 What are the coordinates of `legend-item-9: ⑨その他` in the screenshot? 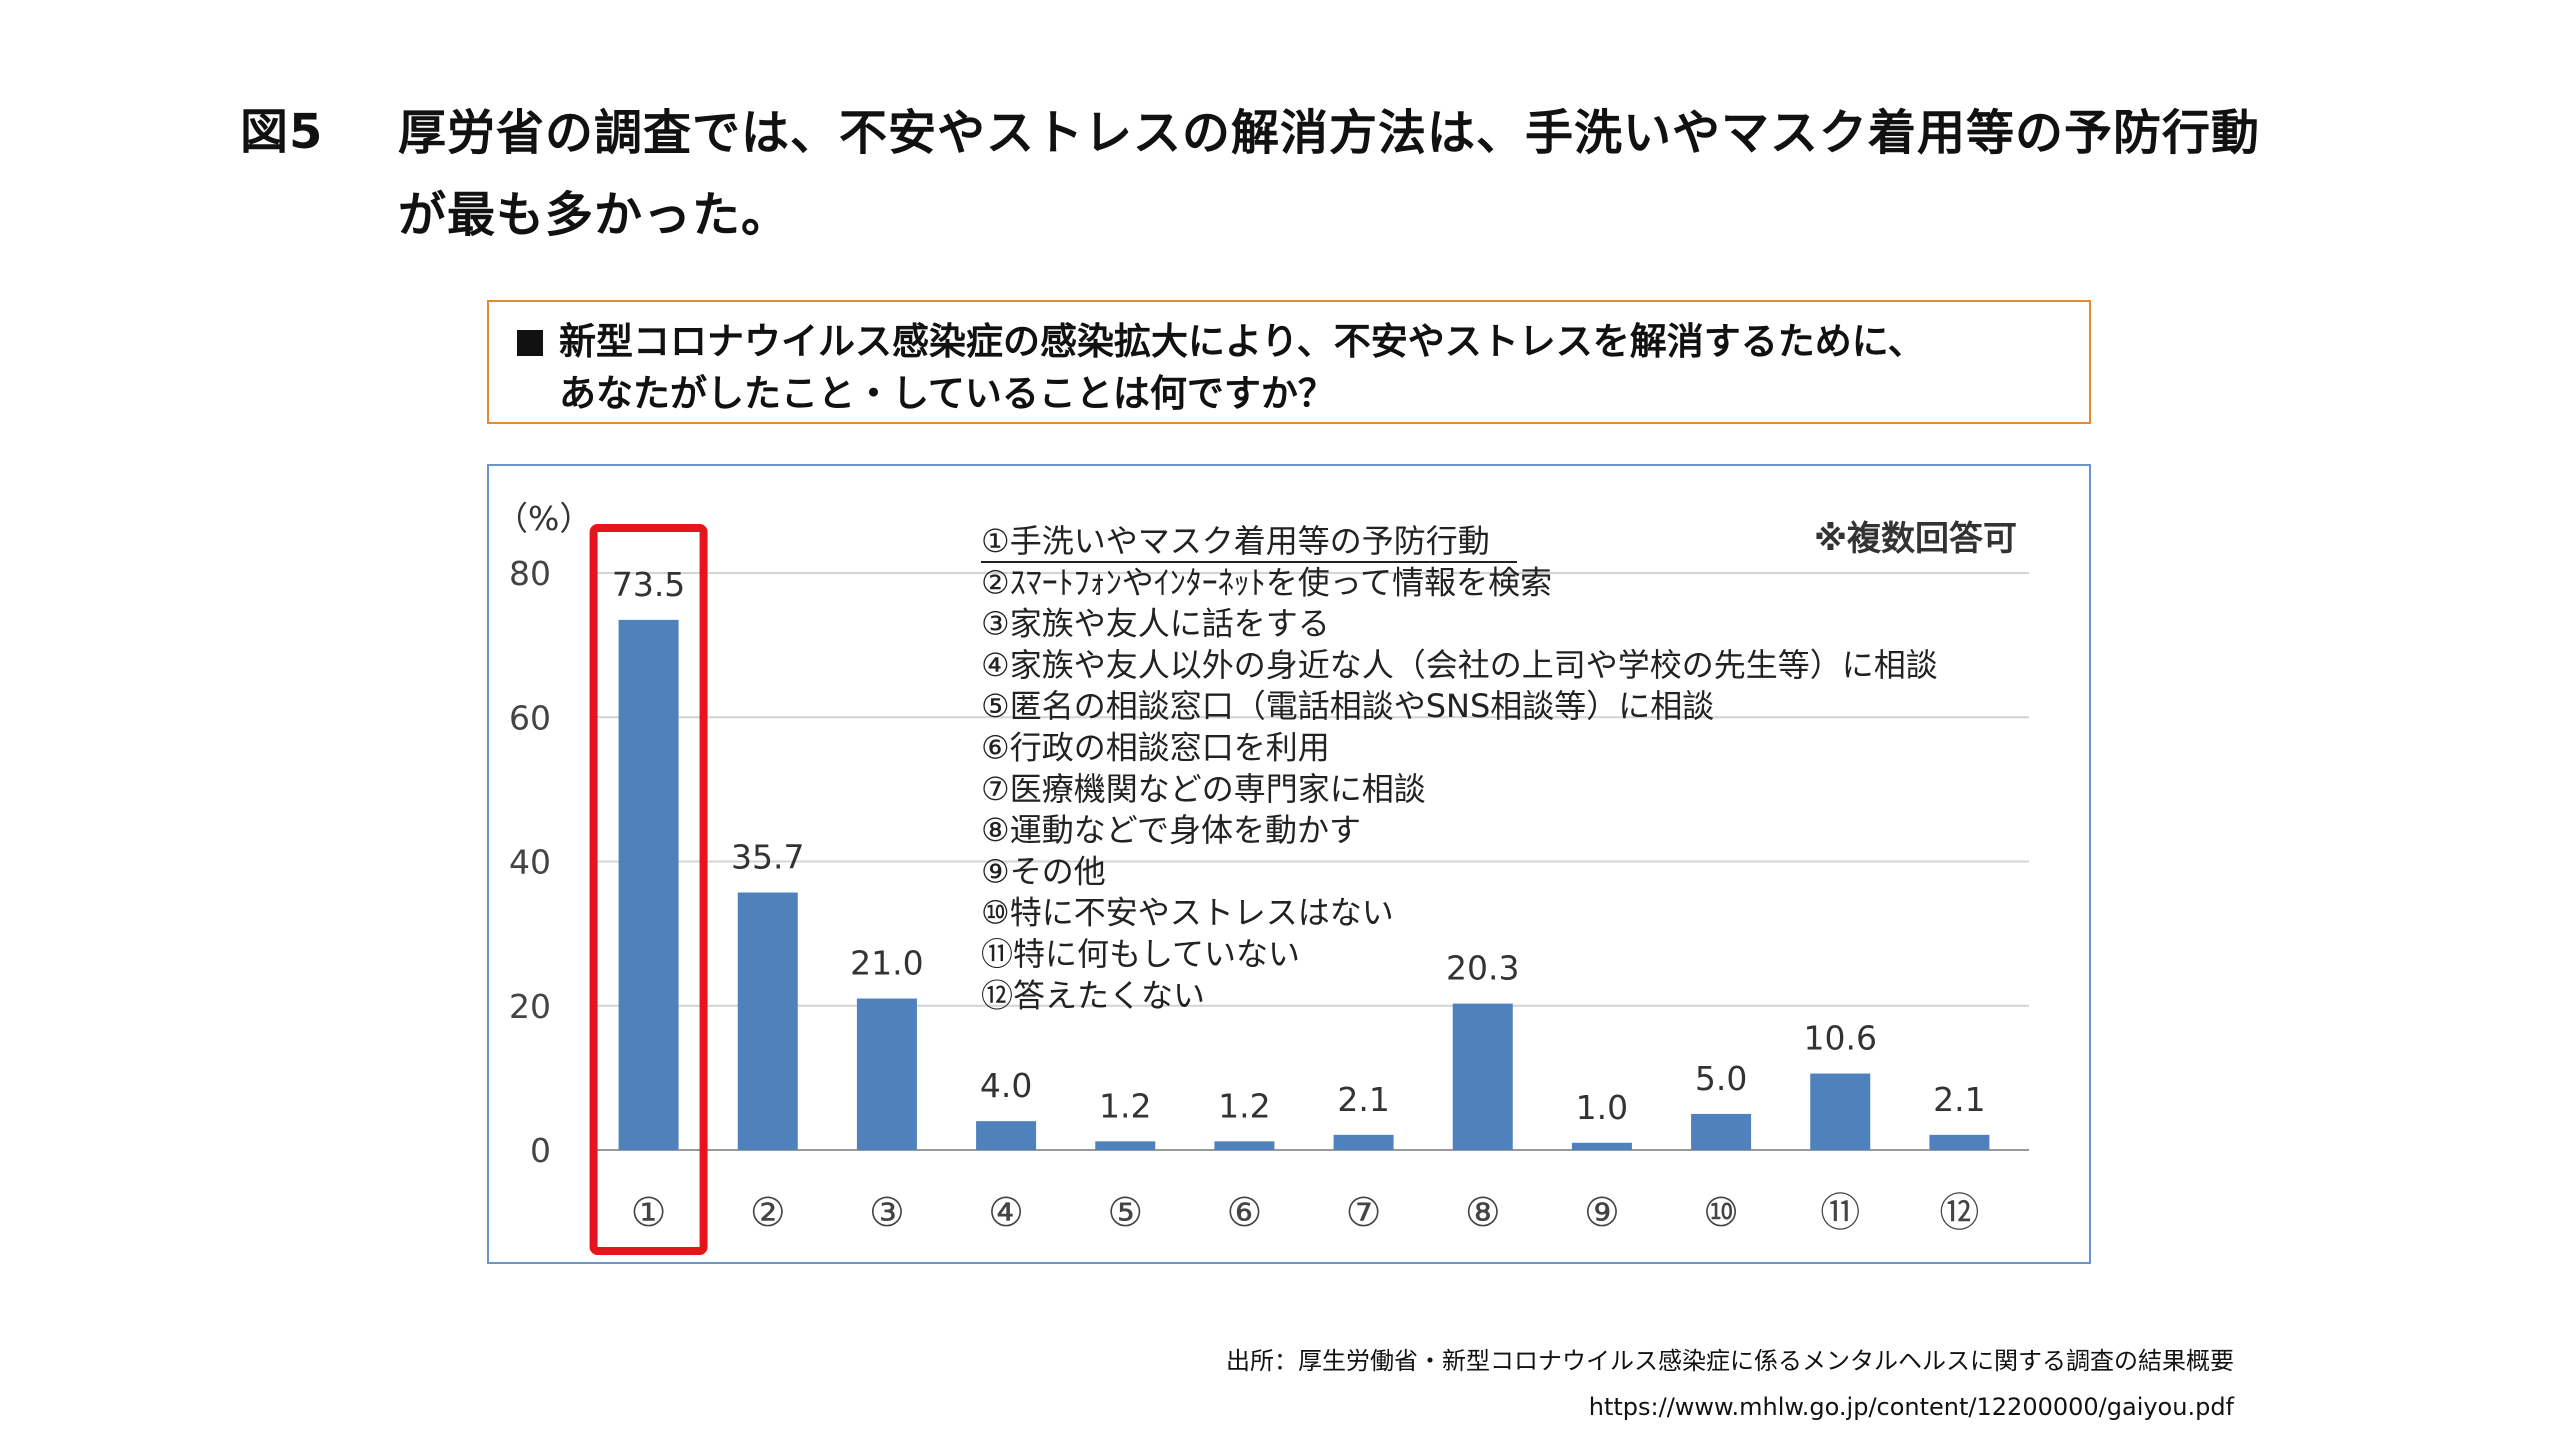 It's located at (1043, 871).